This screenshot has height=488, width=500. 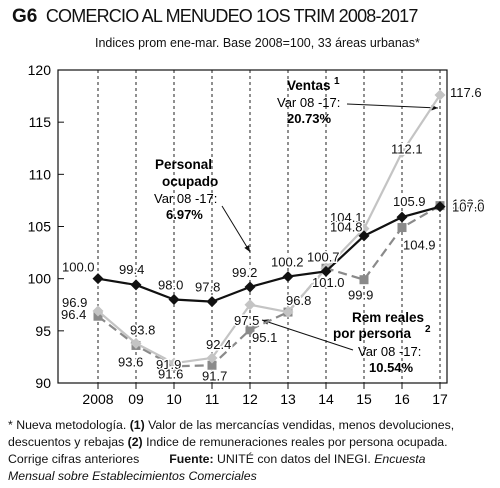 What do you see at coordinates (191, 459) in the screenshot?
I see `footnote-source-label: Fuente:` at bounding box center [191, 459].